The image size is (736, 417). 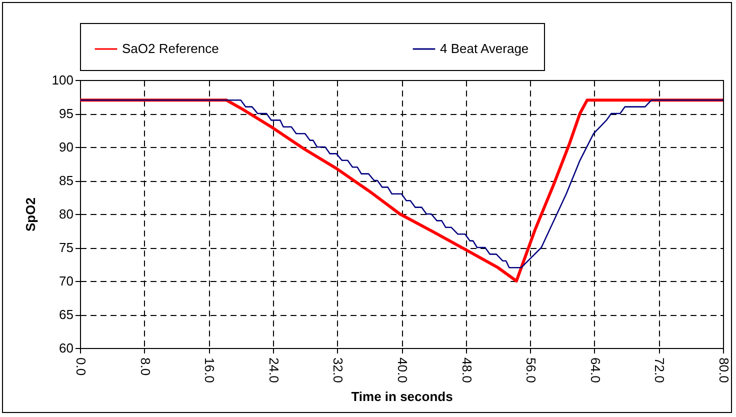 What do you see at coordinates (338, 370) in the screenshot?
I see `x-tick-label: 32.0` at bounding box center [338, 370].